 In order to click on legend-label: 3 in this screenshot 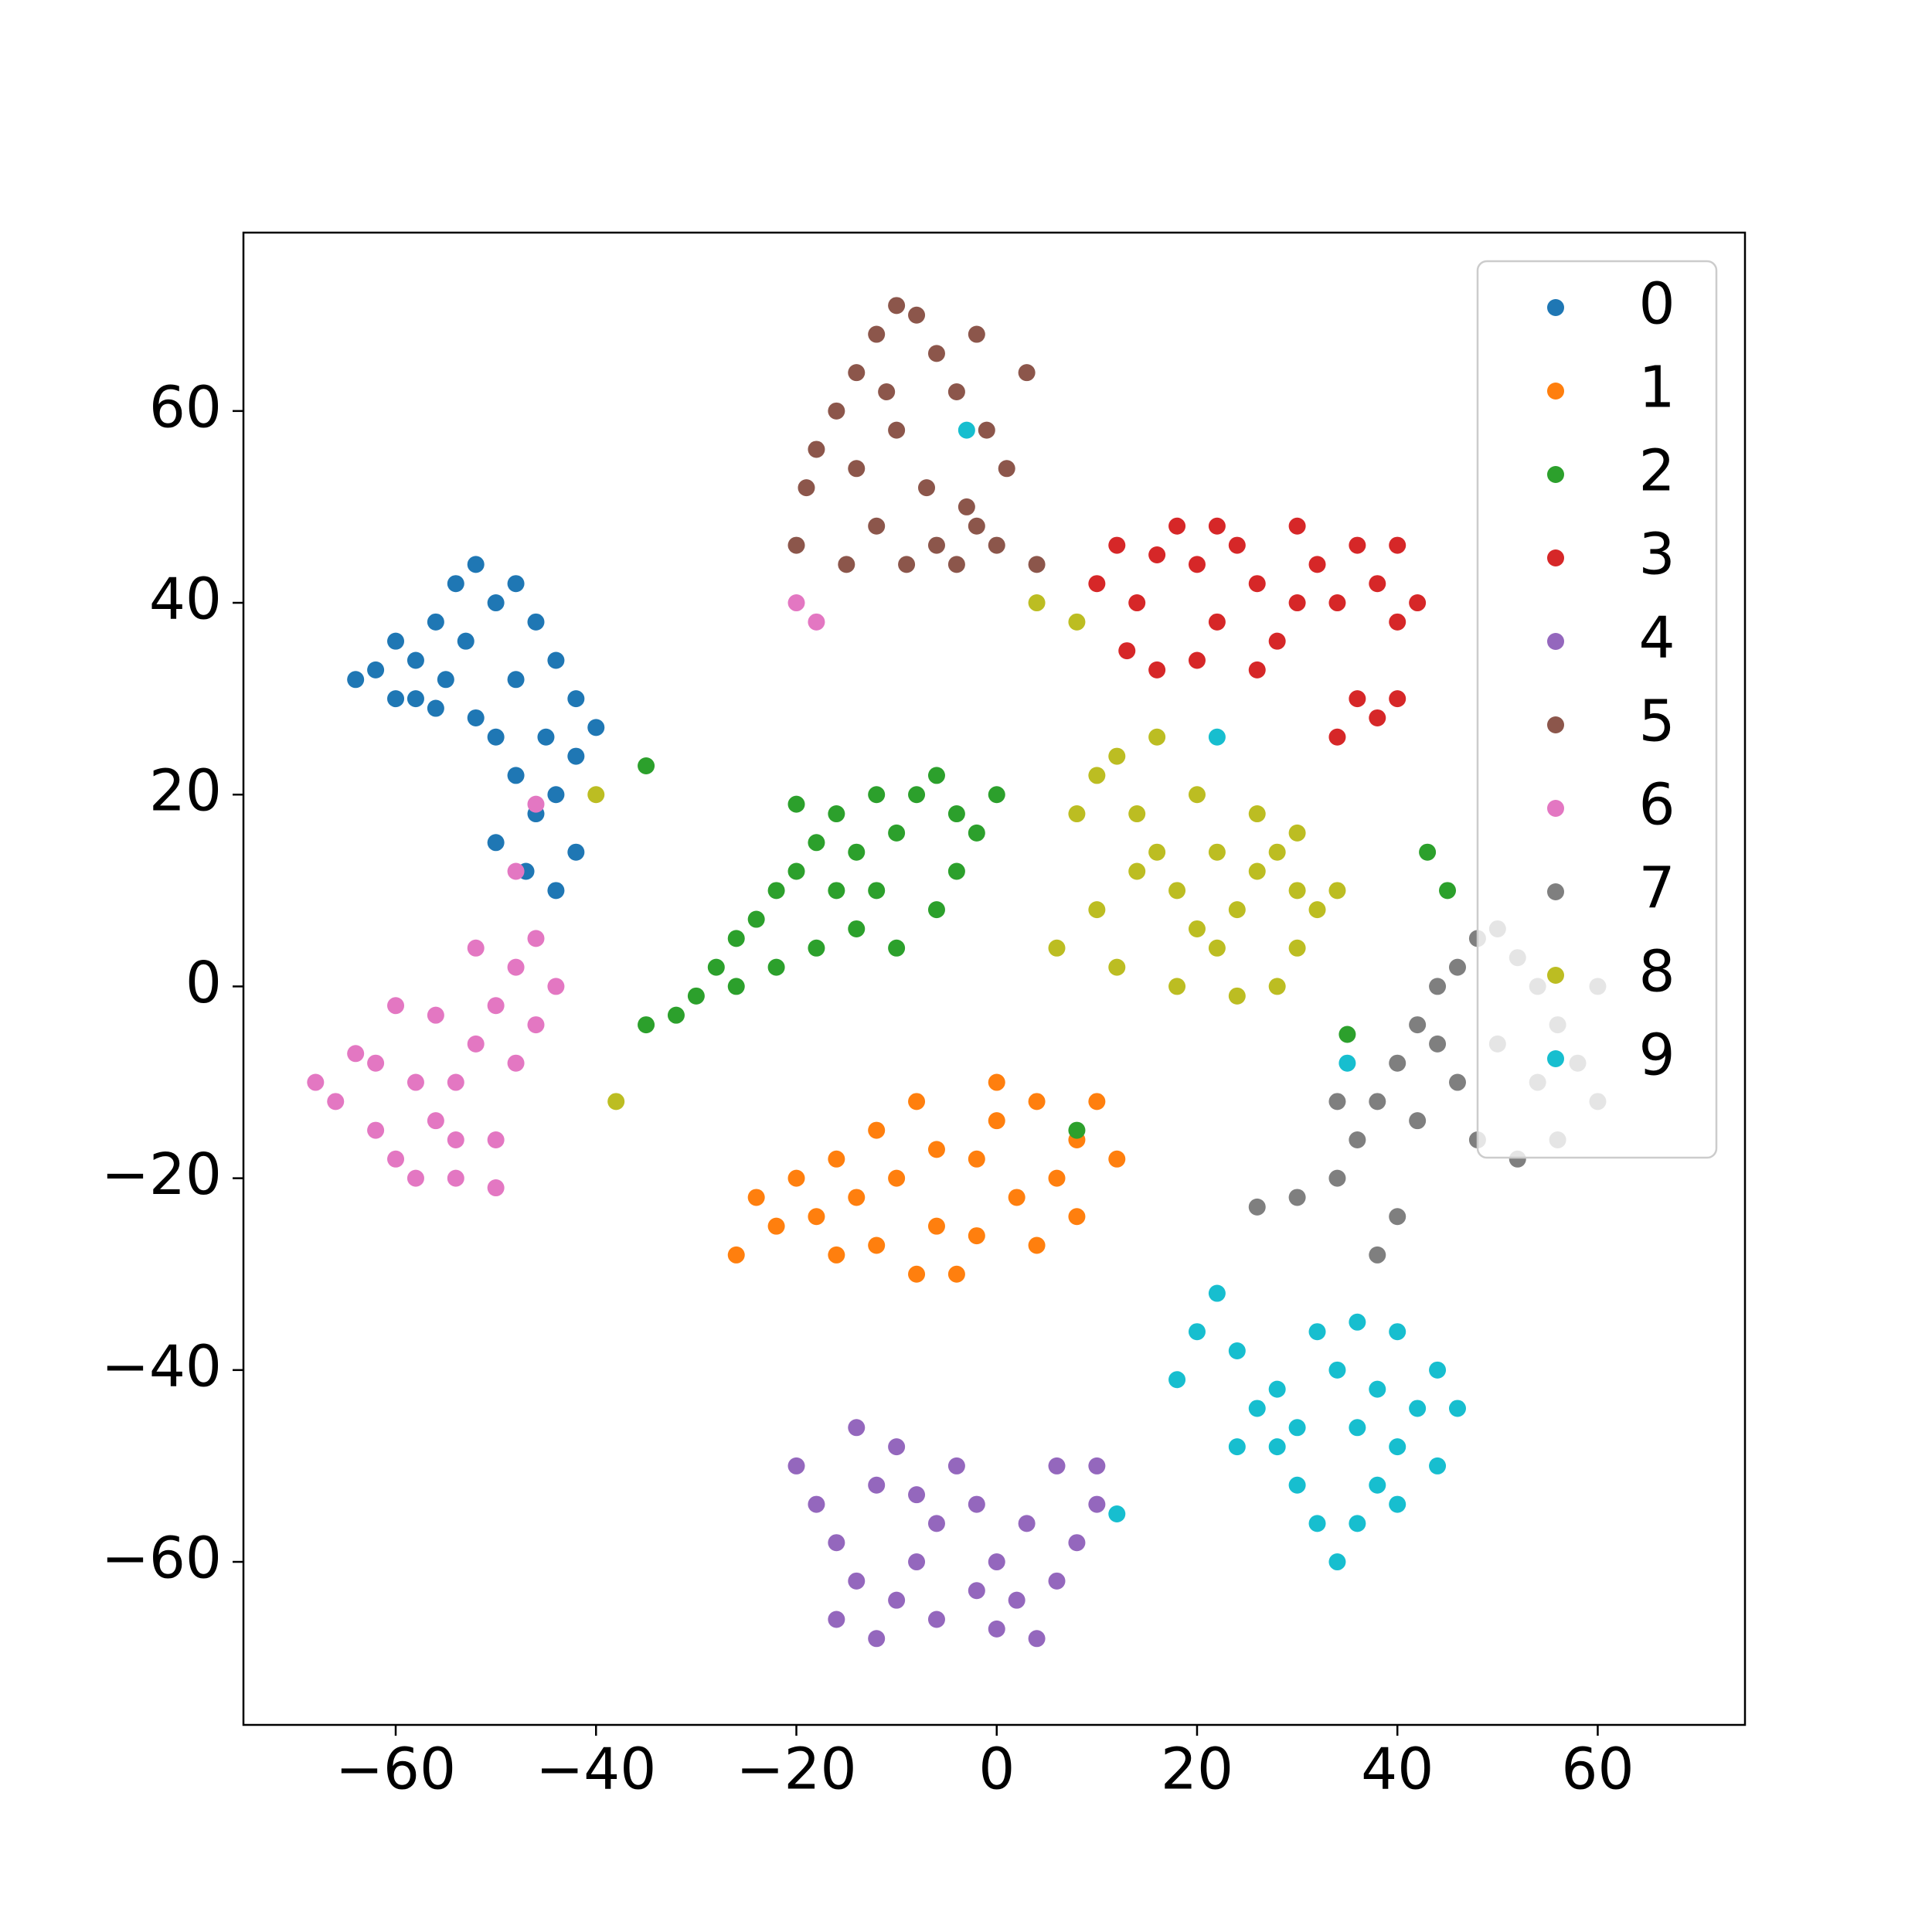, I will do `click(1657, 555)`.